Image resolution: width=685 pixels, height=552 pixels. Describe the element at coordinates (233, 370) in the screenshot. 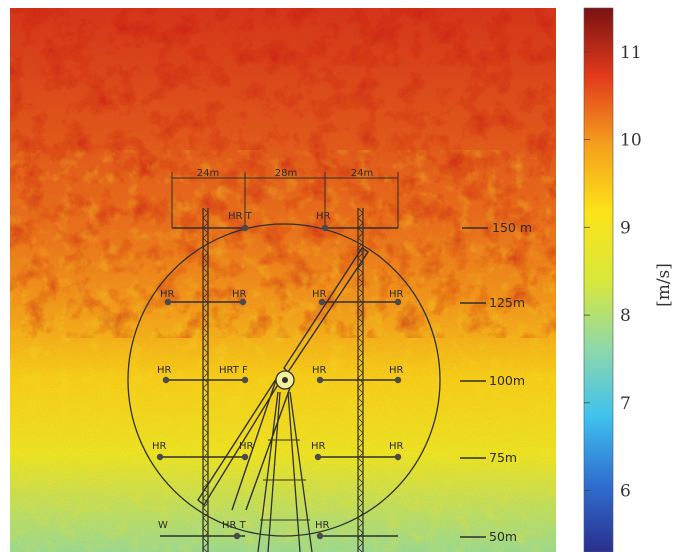

I see `instrument-label: HRT F` at that location.